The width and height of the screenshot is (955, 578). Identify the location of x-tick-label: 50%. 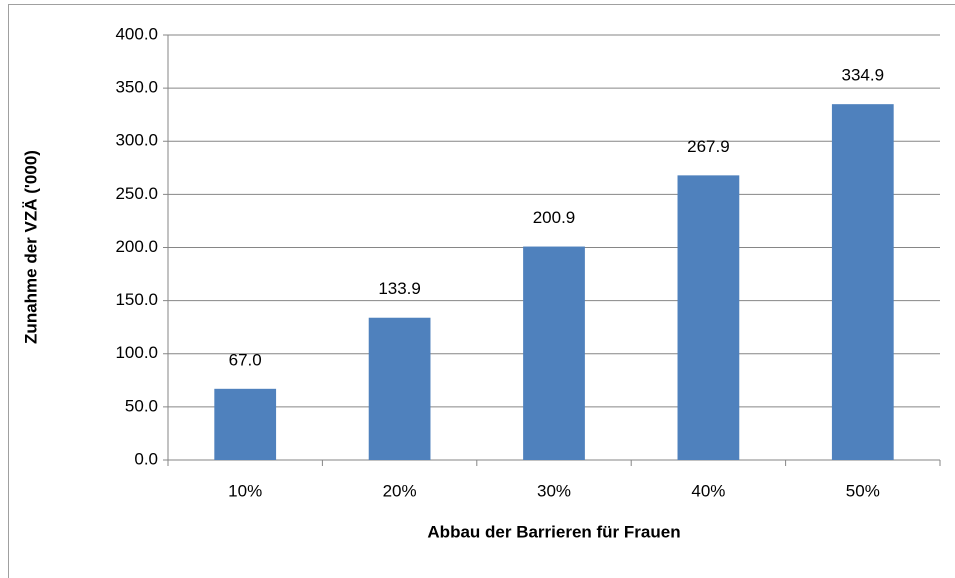
(863, 490).